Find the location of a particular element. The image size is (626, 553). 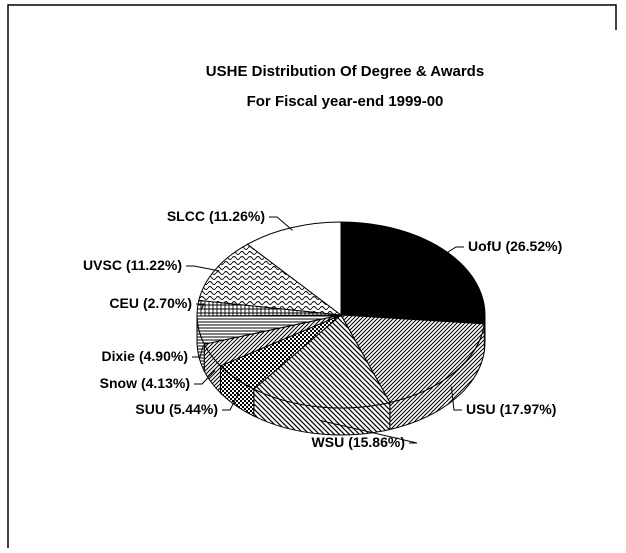

slice-label: USU(17.97%) is located at coordinates (511, 409).